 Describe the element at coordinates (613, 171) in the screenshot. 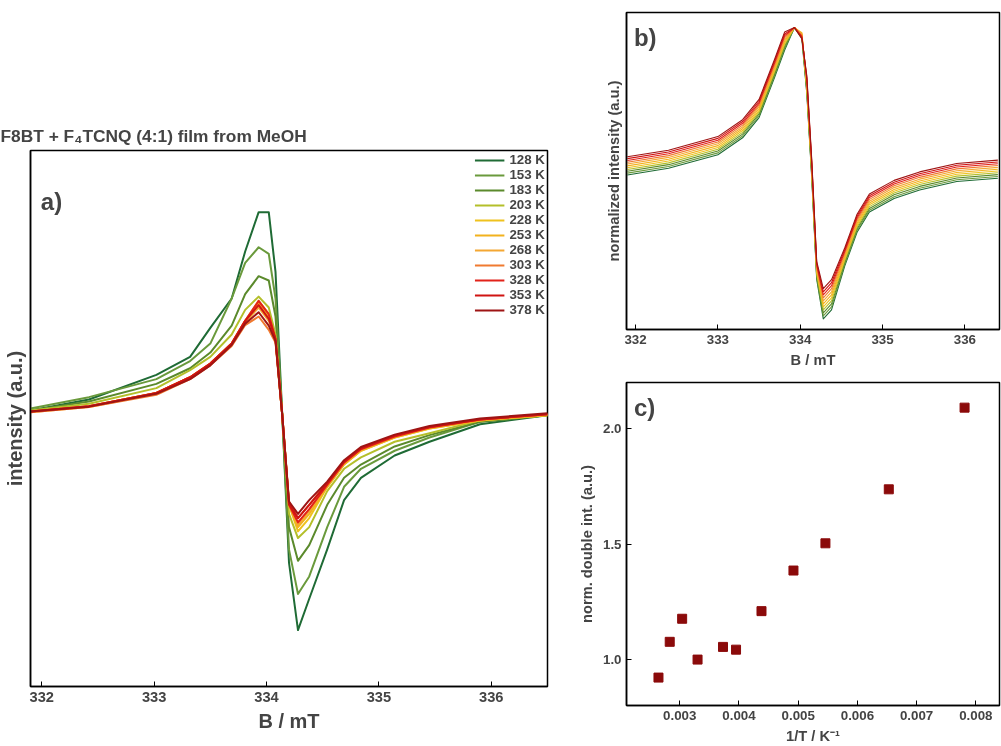

I see `y-axis-title: normalized intensity (a.u.)` at that location.